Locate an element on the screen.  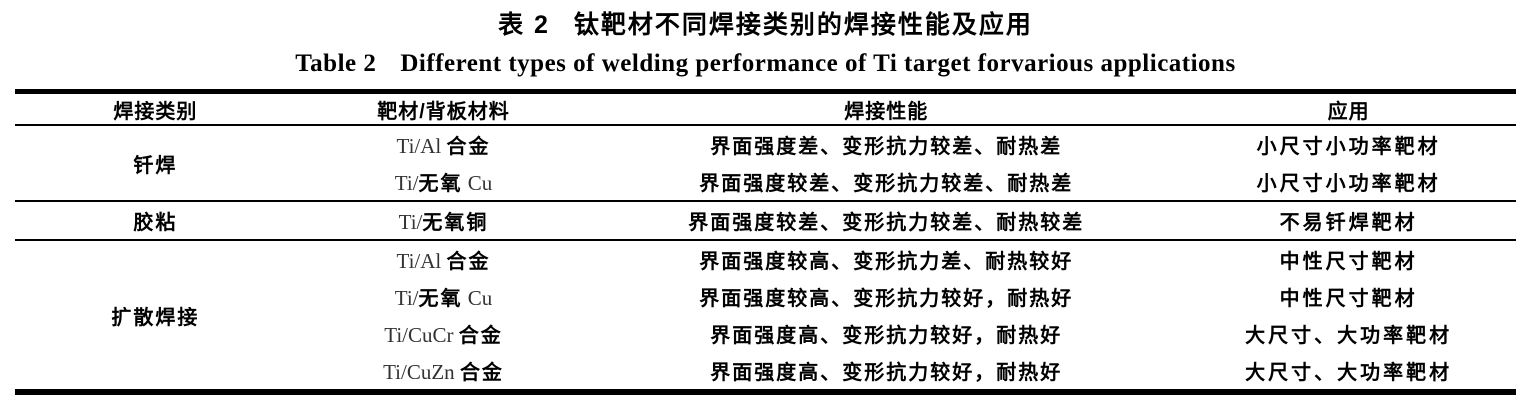
table-row: Ti/无氧 Cu 界面强度较高、变形抗力较好，耐热好 中性尺寸靶材 is located at coordinates (765, 296).